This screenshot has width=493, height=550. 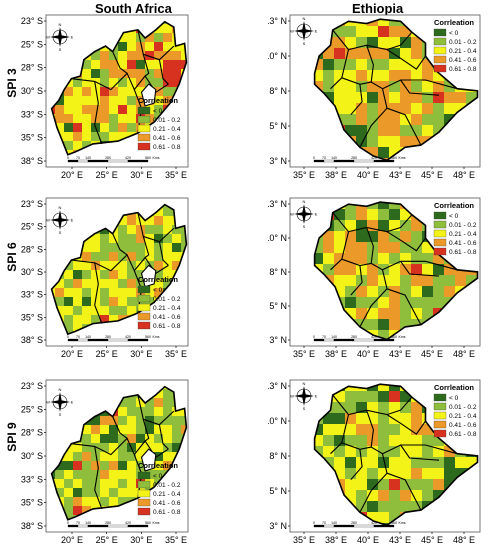 I want to click on scale-bar-label: 70, so click(x=78, y=158).